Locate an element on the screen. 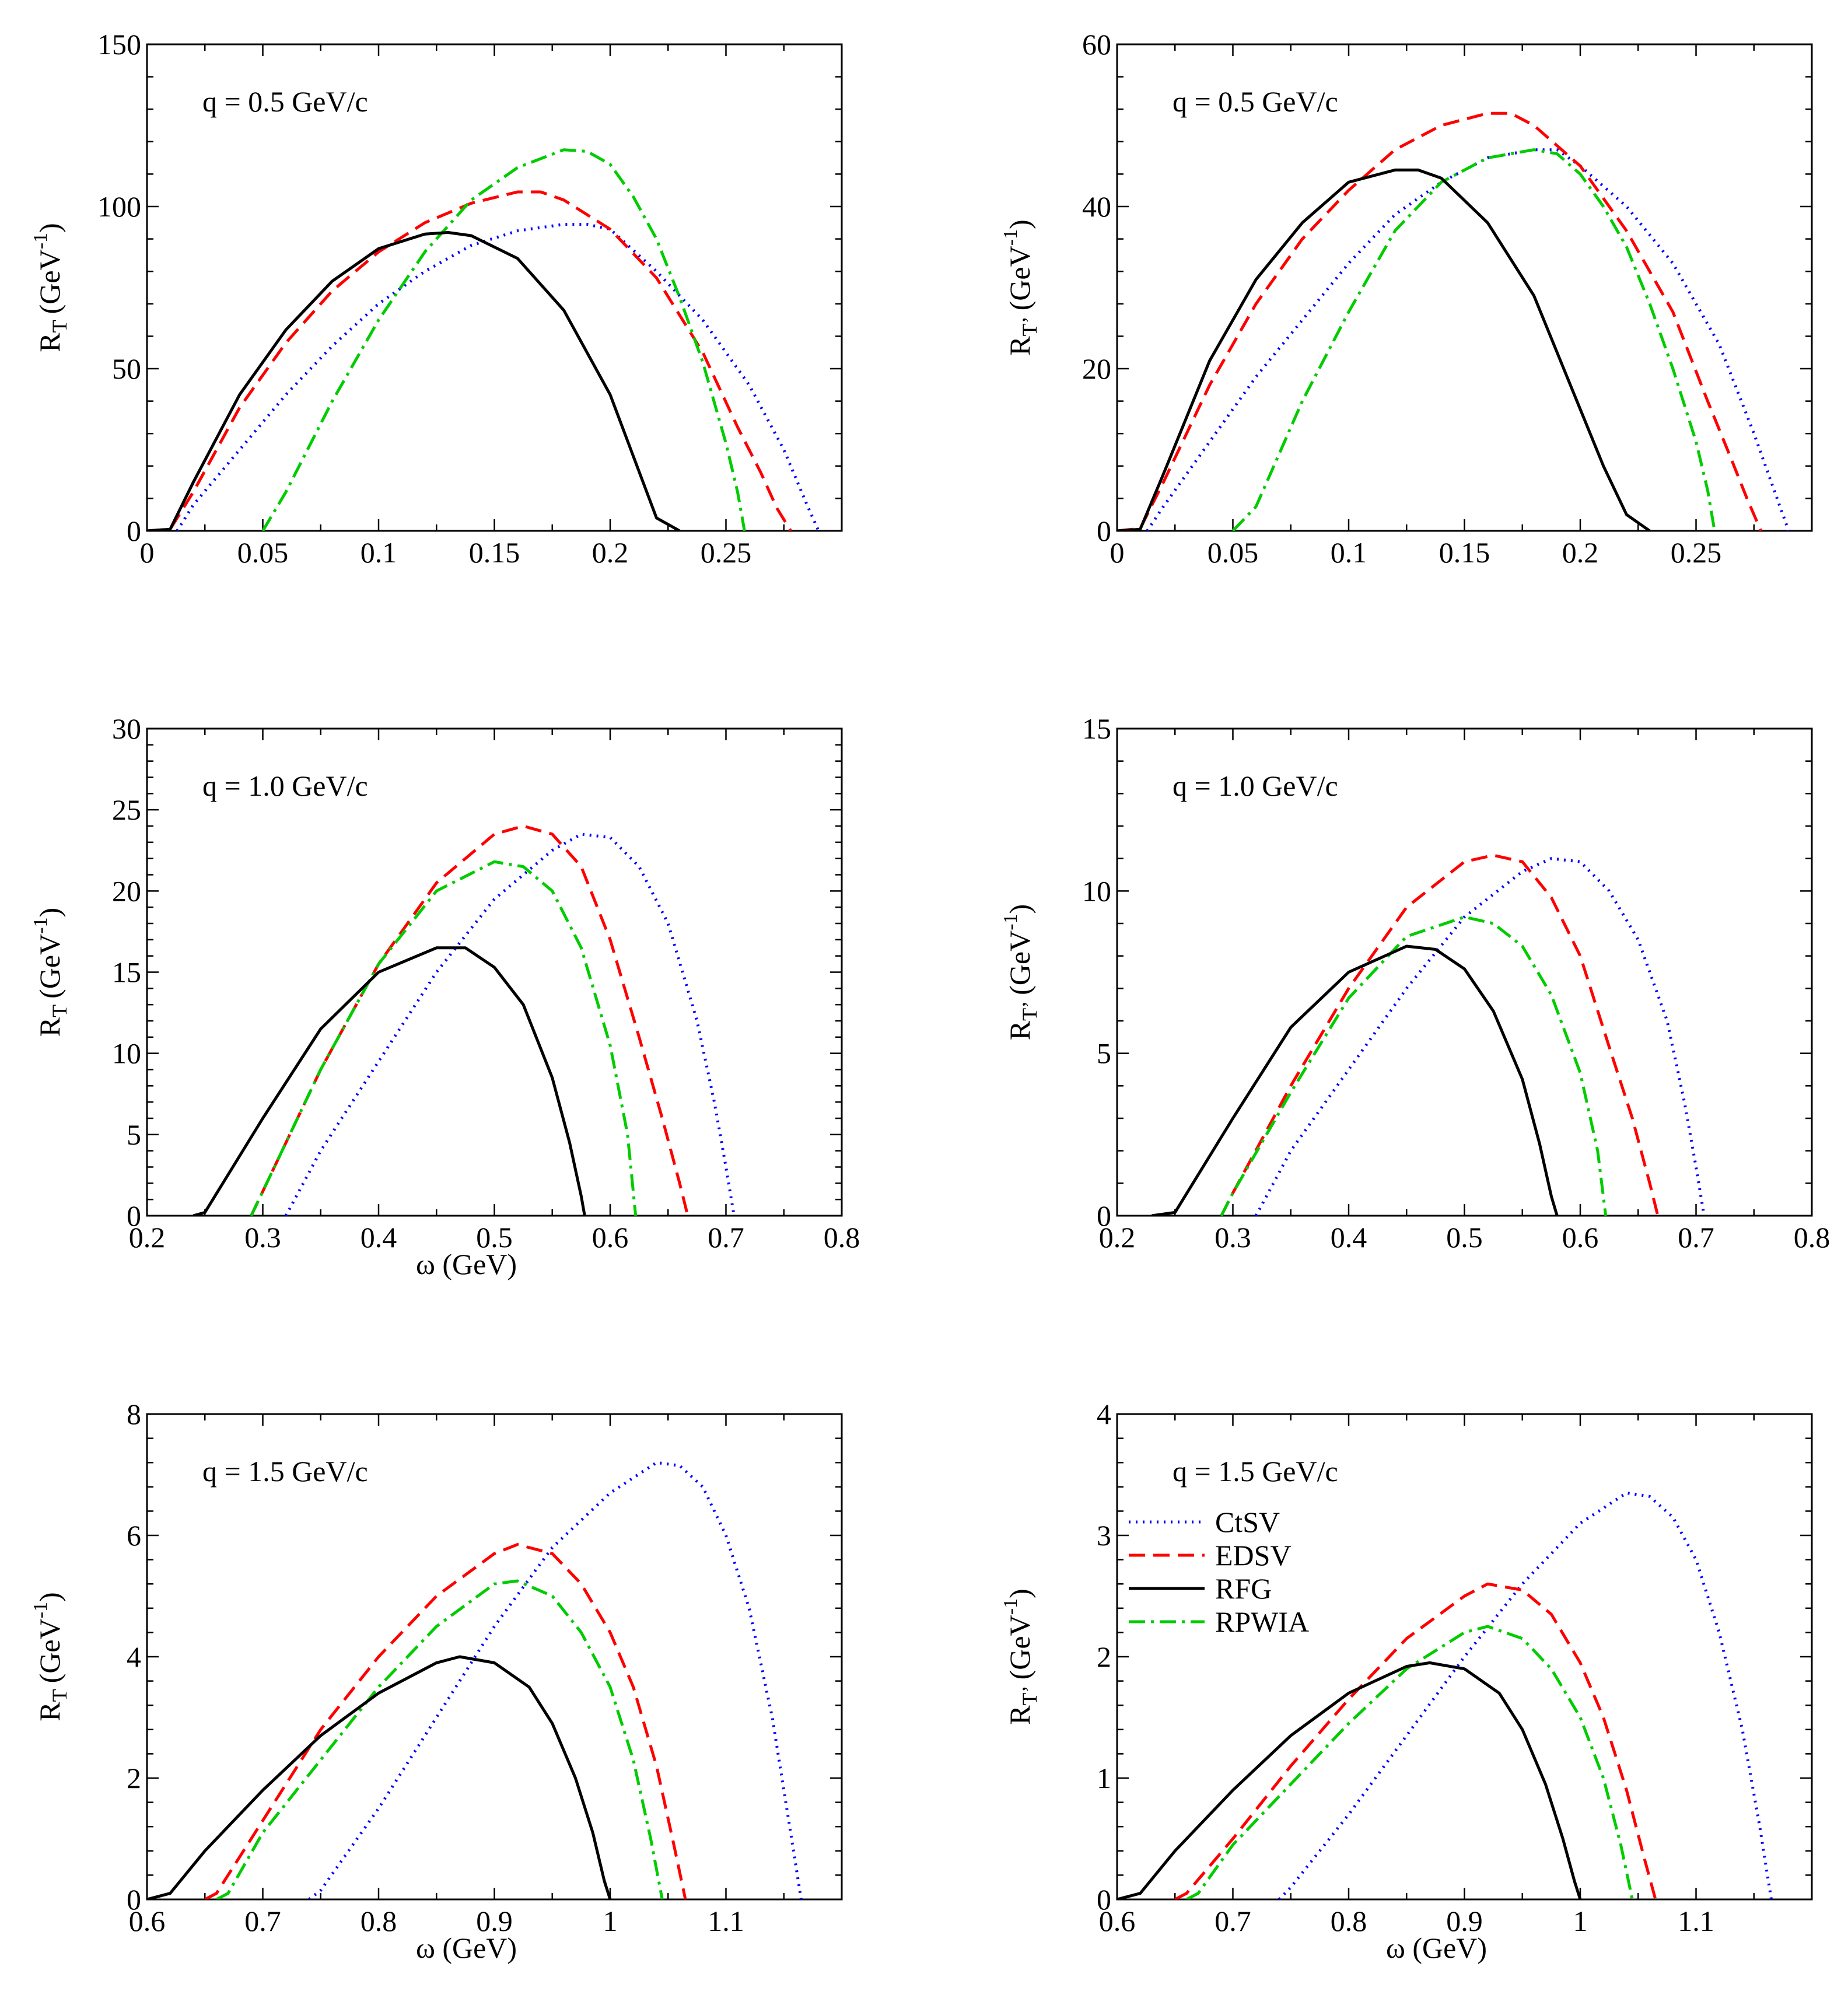  y-tick-label: 60 is located at coordinates (1096, 44).